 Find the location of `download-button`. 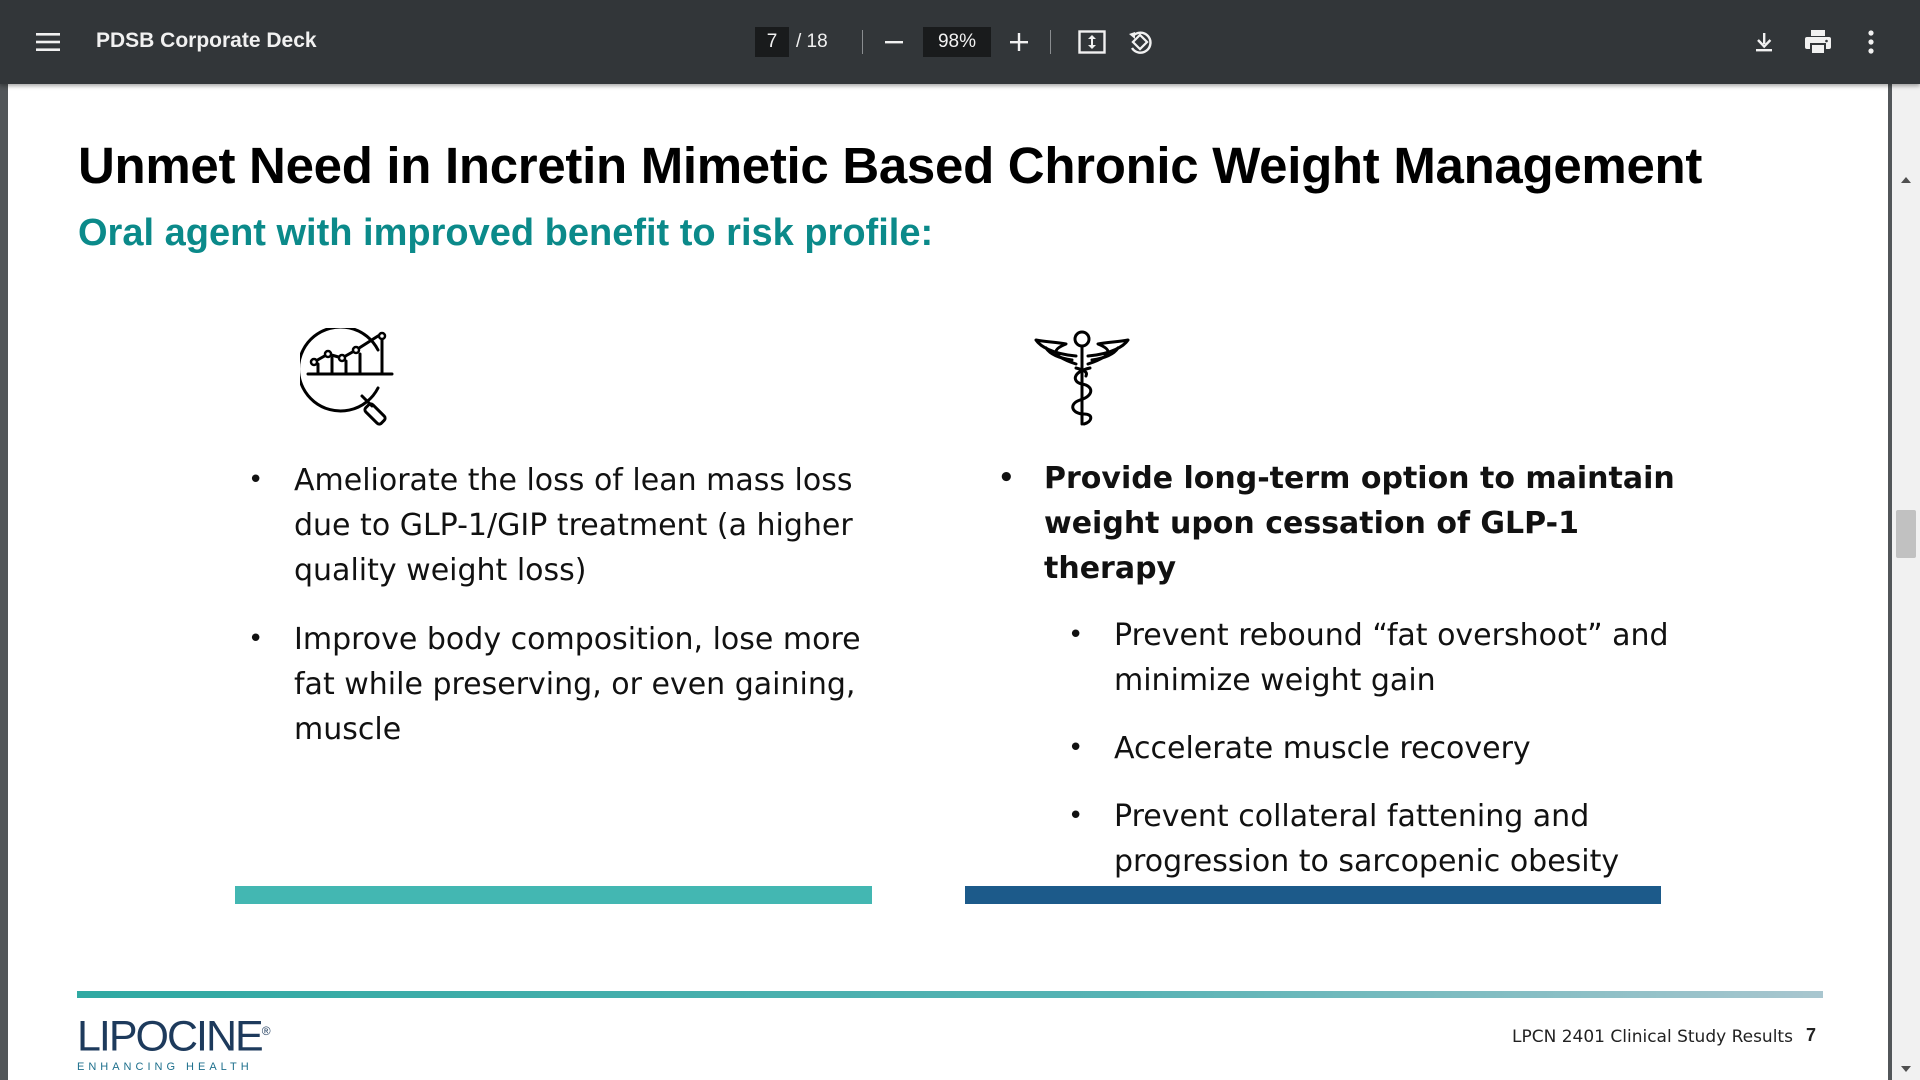

download-button is located at coordinates (1764, 42).